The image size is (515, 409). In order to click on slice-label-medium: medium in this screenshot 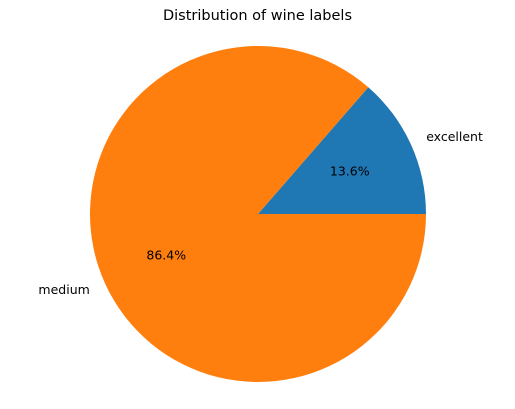, I will do `click(63, 289)`.